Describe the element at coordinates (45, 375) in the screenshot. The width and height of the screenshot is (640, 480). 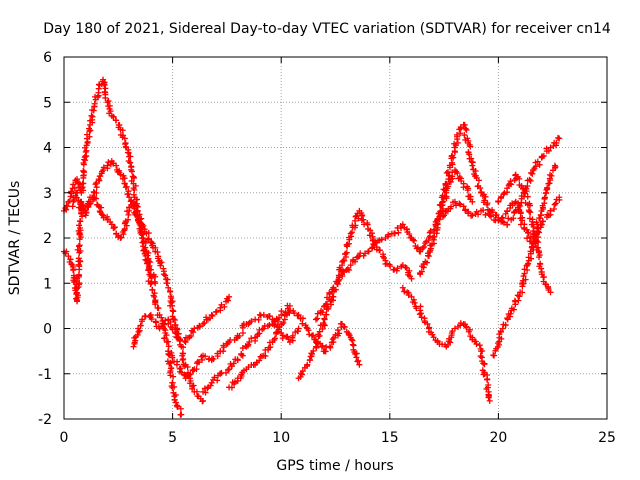
I see `y-tick-label: -1` at that location.